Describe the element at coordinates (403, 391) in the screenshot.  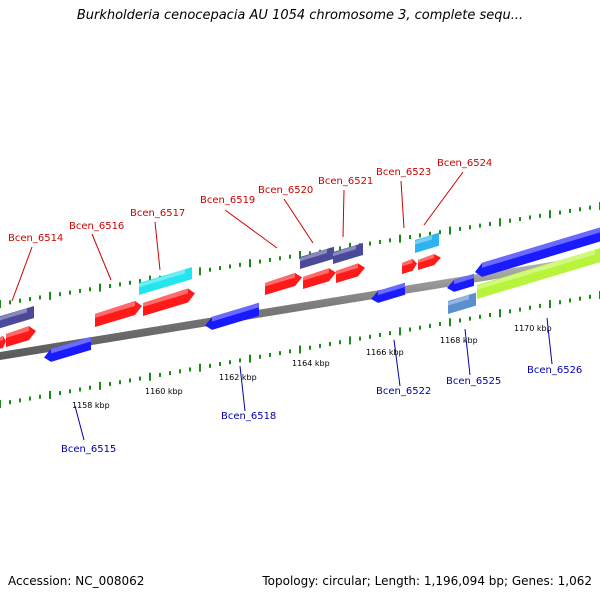
I see `gene-label: Bcen_6522` at that location.